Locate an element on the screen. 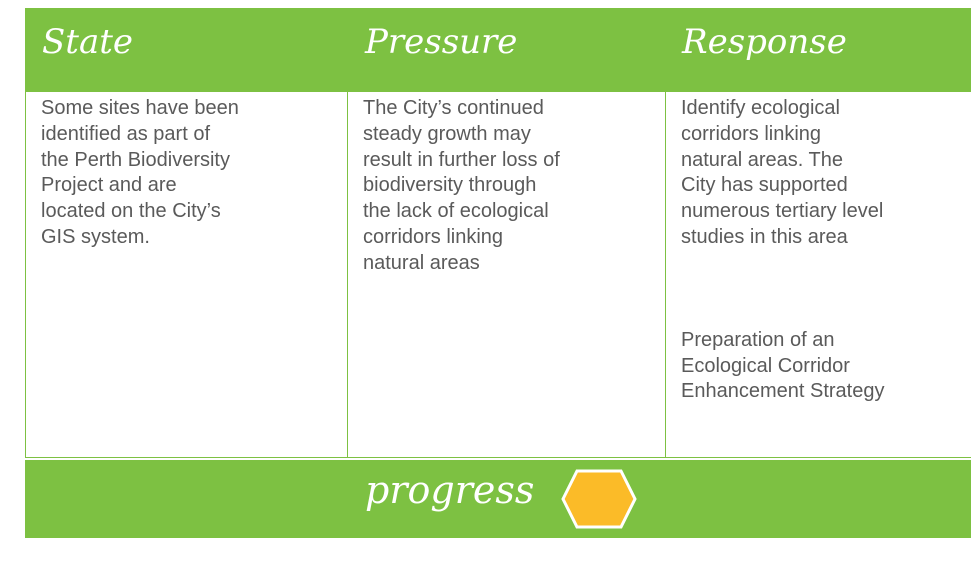 The image size is (971, 567). text-line: natural areas is located at coordinates (421, 262).